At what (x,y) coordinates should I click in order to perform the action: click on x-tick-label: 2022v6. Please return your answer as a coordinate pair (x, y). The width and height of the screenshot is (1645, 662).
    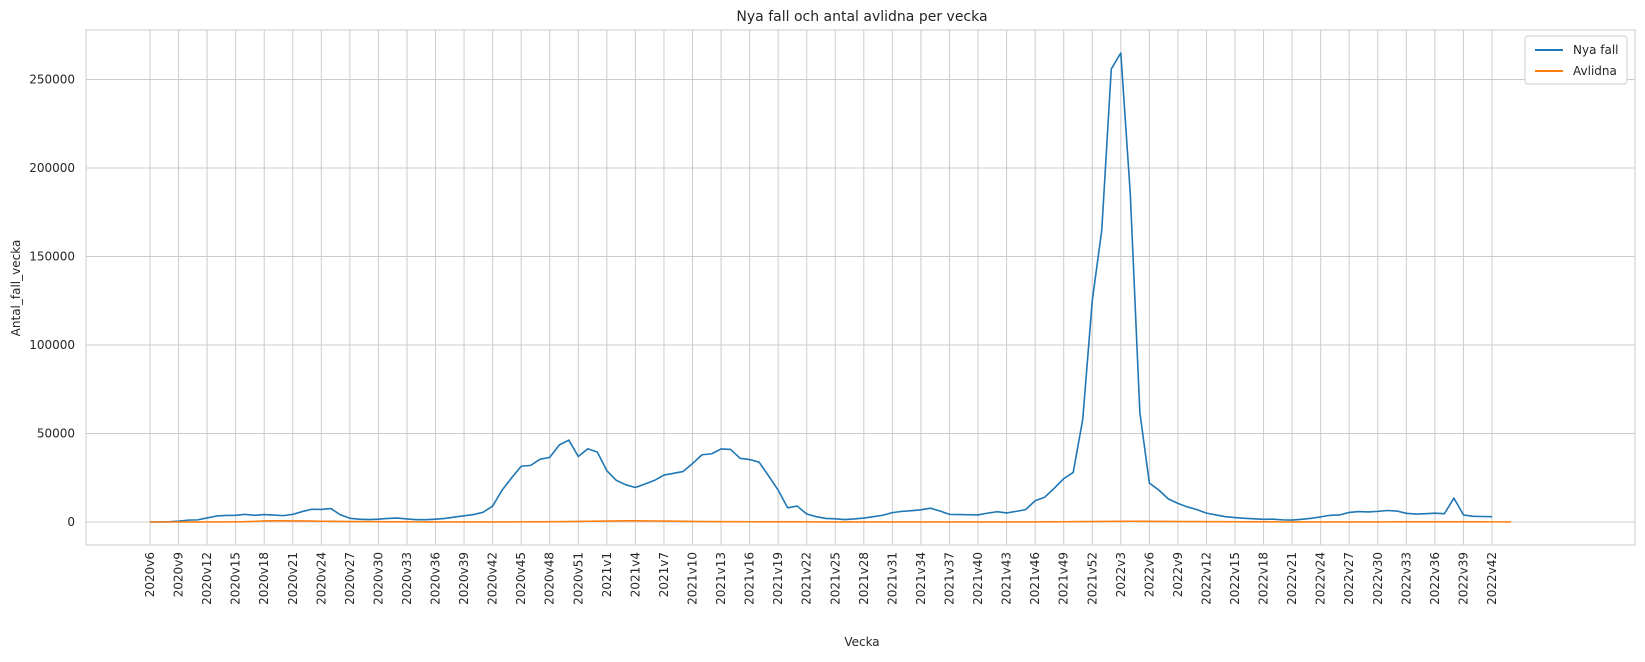
    Looking at the image, I should click on (1149, 574).